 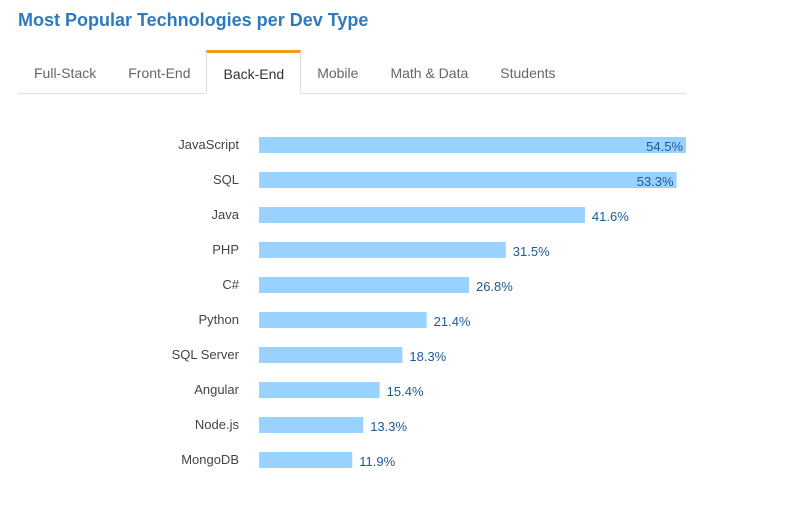 I want to click on value-label: 11.9%, so click(x=377, y=461).